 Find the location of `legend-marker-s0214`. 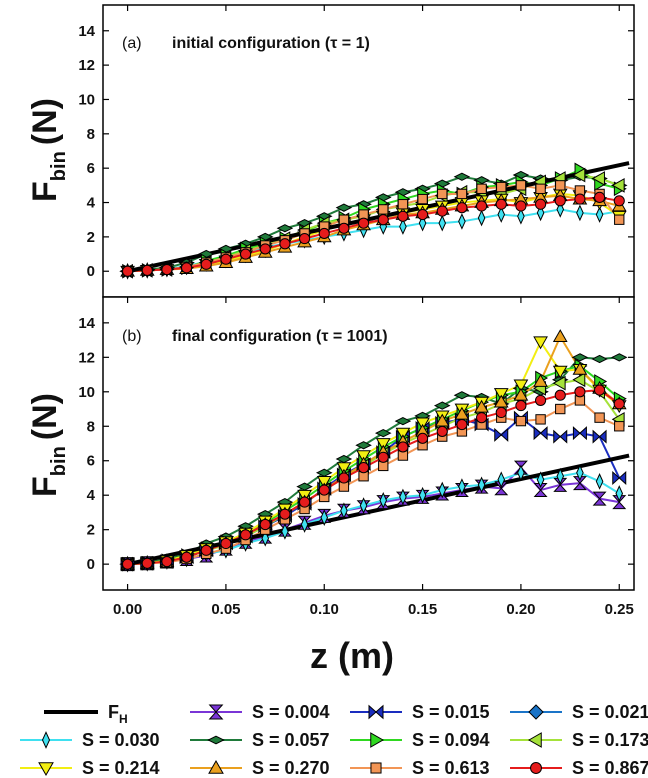

legend-marker-s0214 is located at coordinates (46, 769).